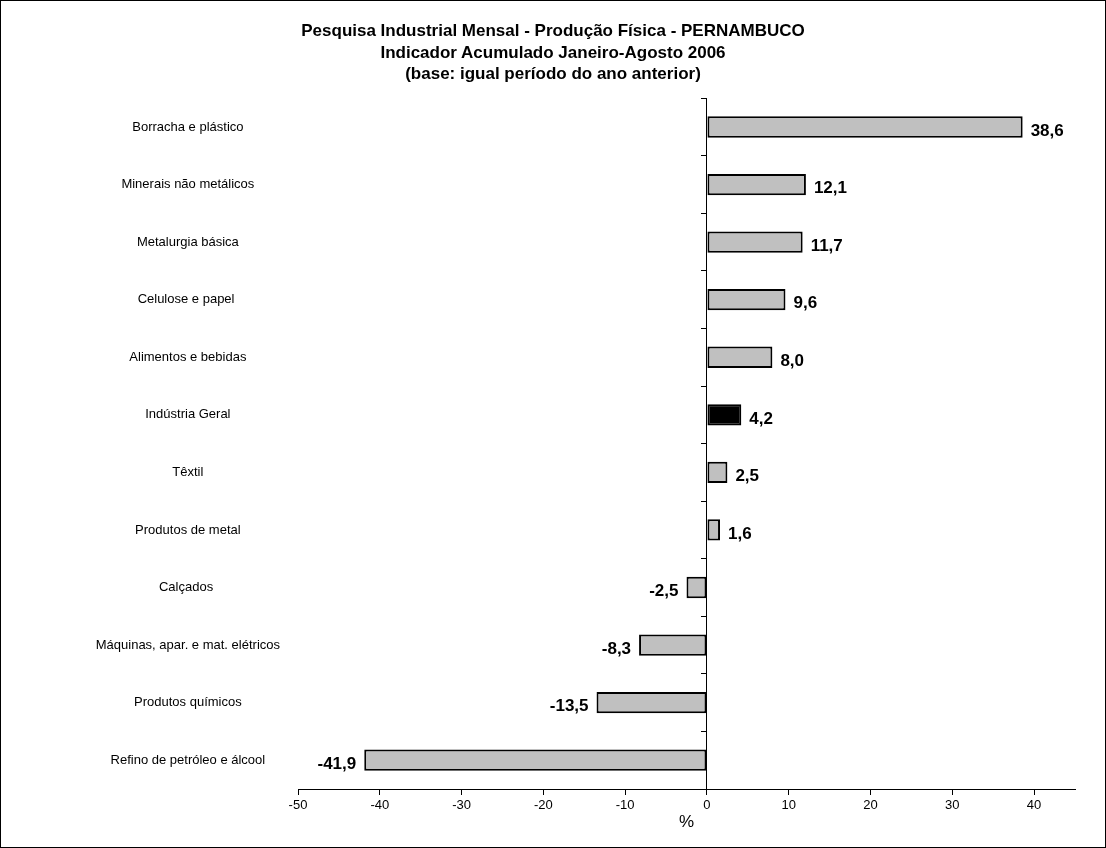 The width and height of the screenshot is (1106, 848). What do you see at coordinates (187, 587) in the screenshot?
I see `y-tick-label: Calçados` at bounding box center [187, 587].